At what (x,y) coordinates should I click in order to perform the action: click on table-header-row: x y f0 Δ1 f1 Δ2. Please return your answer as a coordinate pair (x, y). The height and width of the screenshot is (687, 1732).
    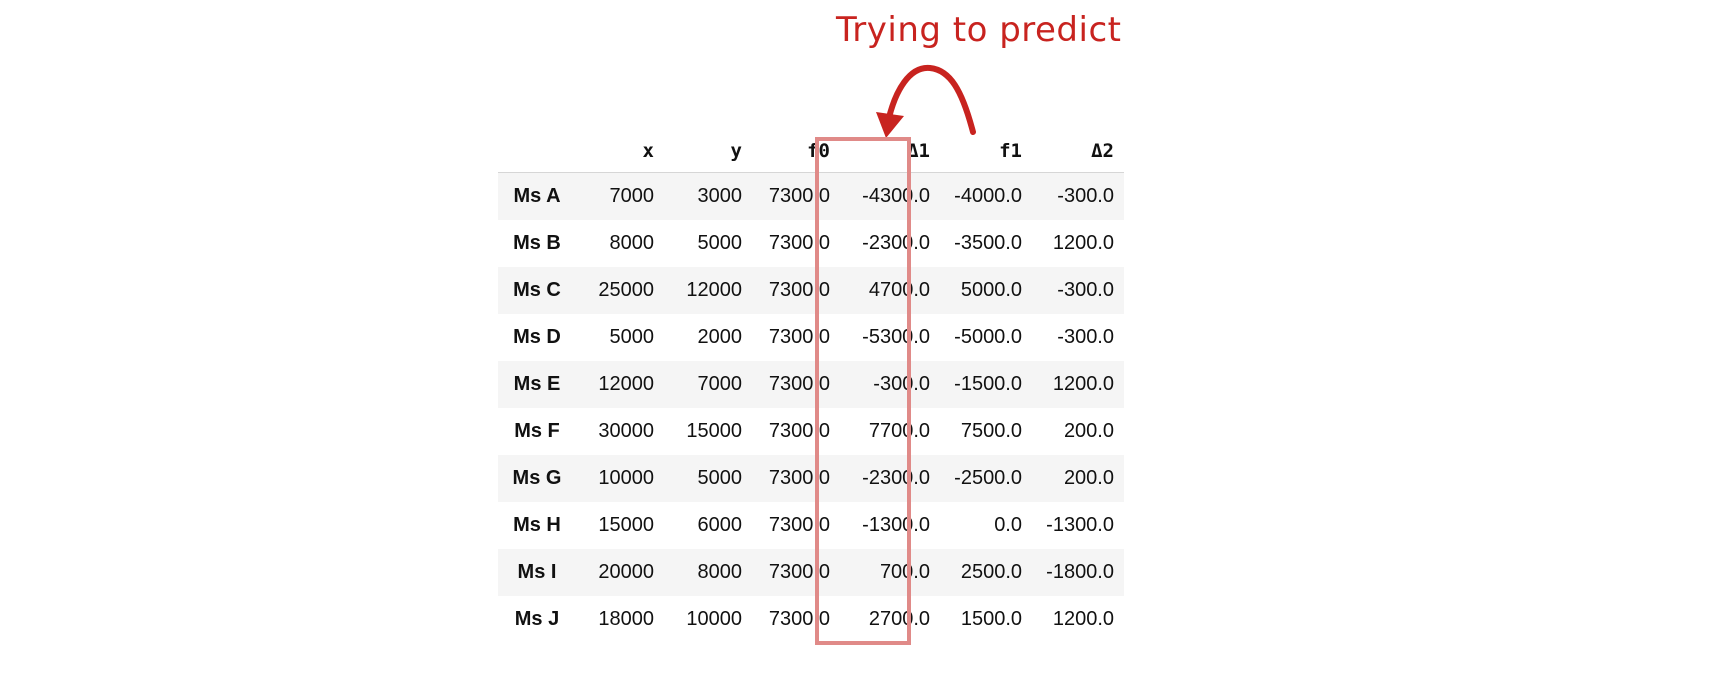
    Looking at the image, I should click on (811, 151).